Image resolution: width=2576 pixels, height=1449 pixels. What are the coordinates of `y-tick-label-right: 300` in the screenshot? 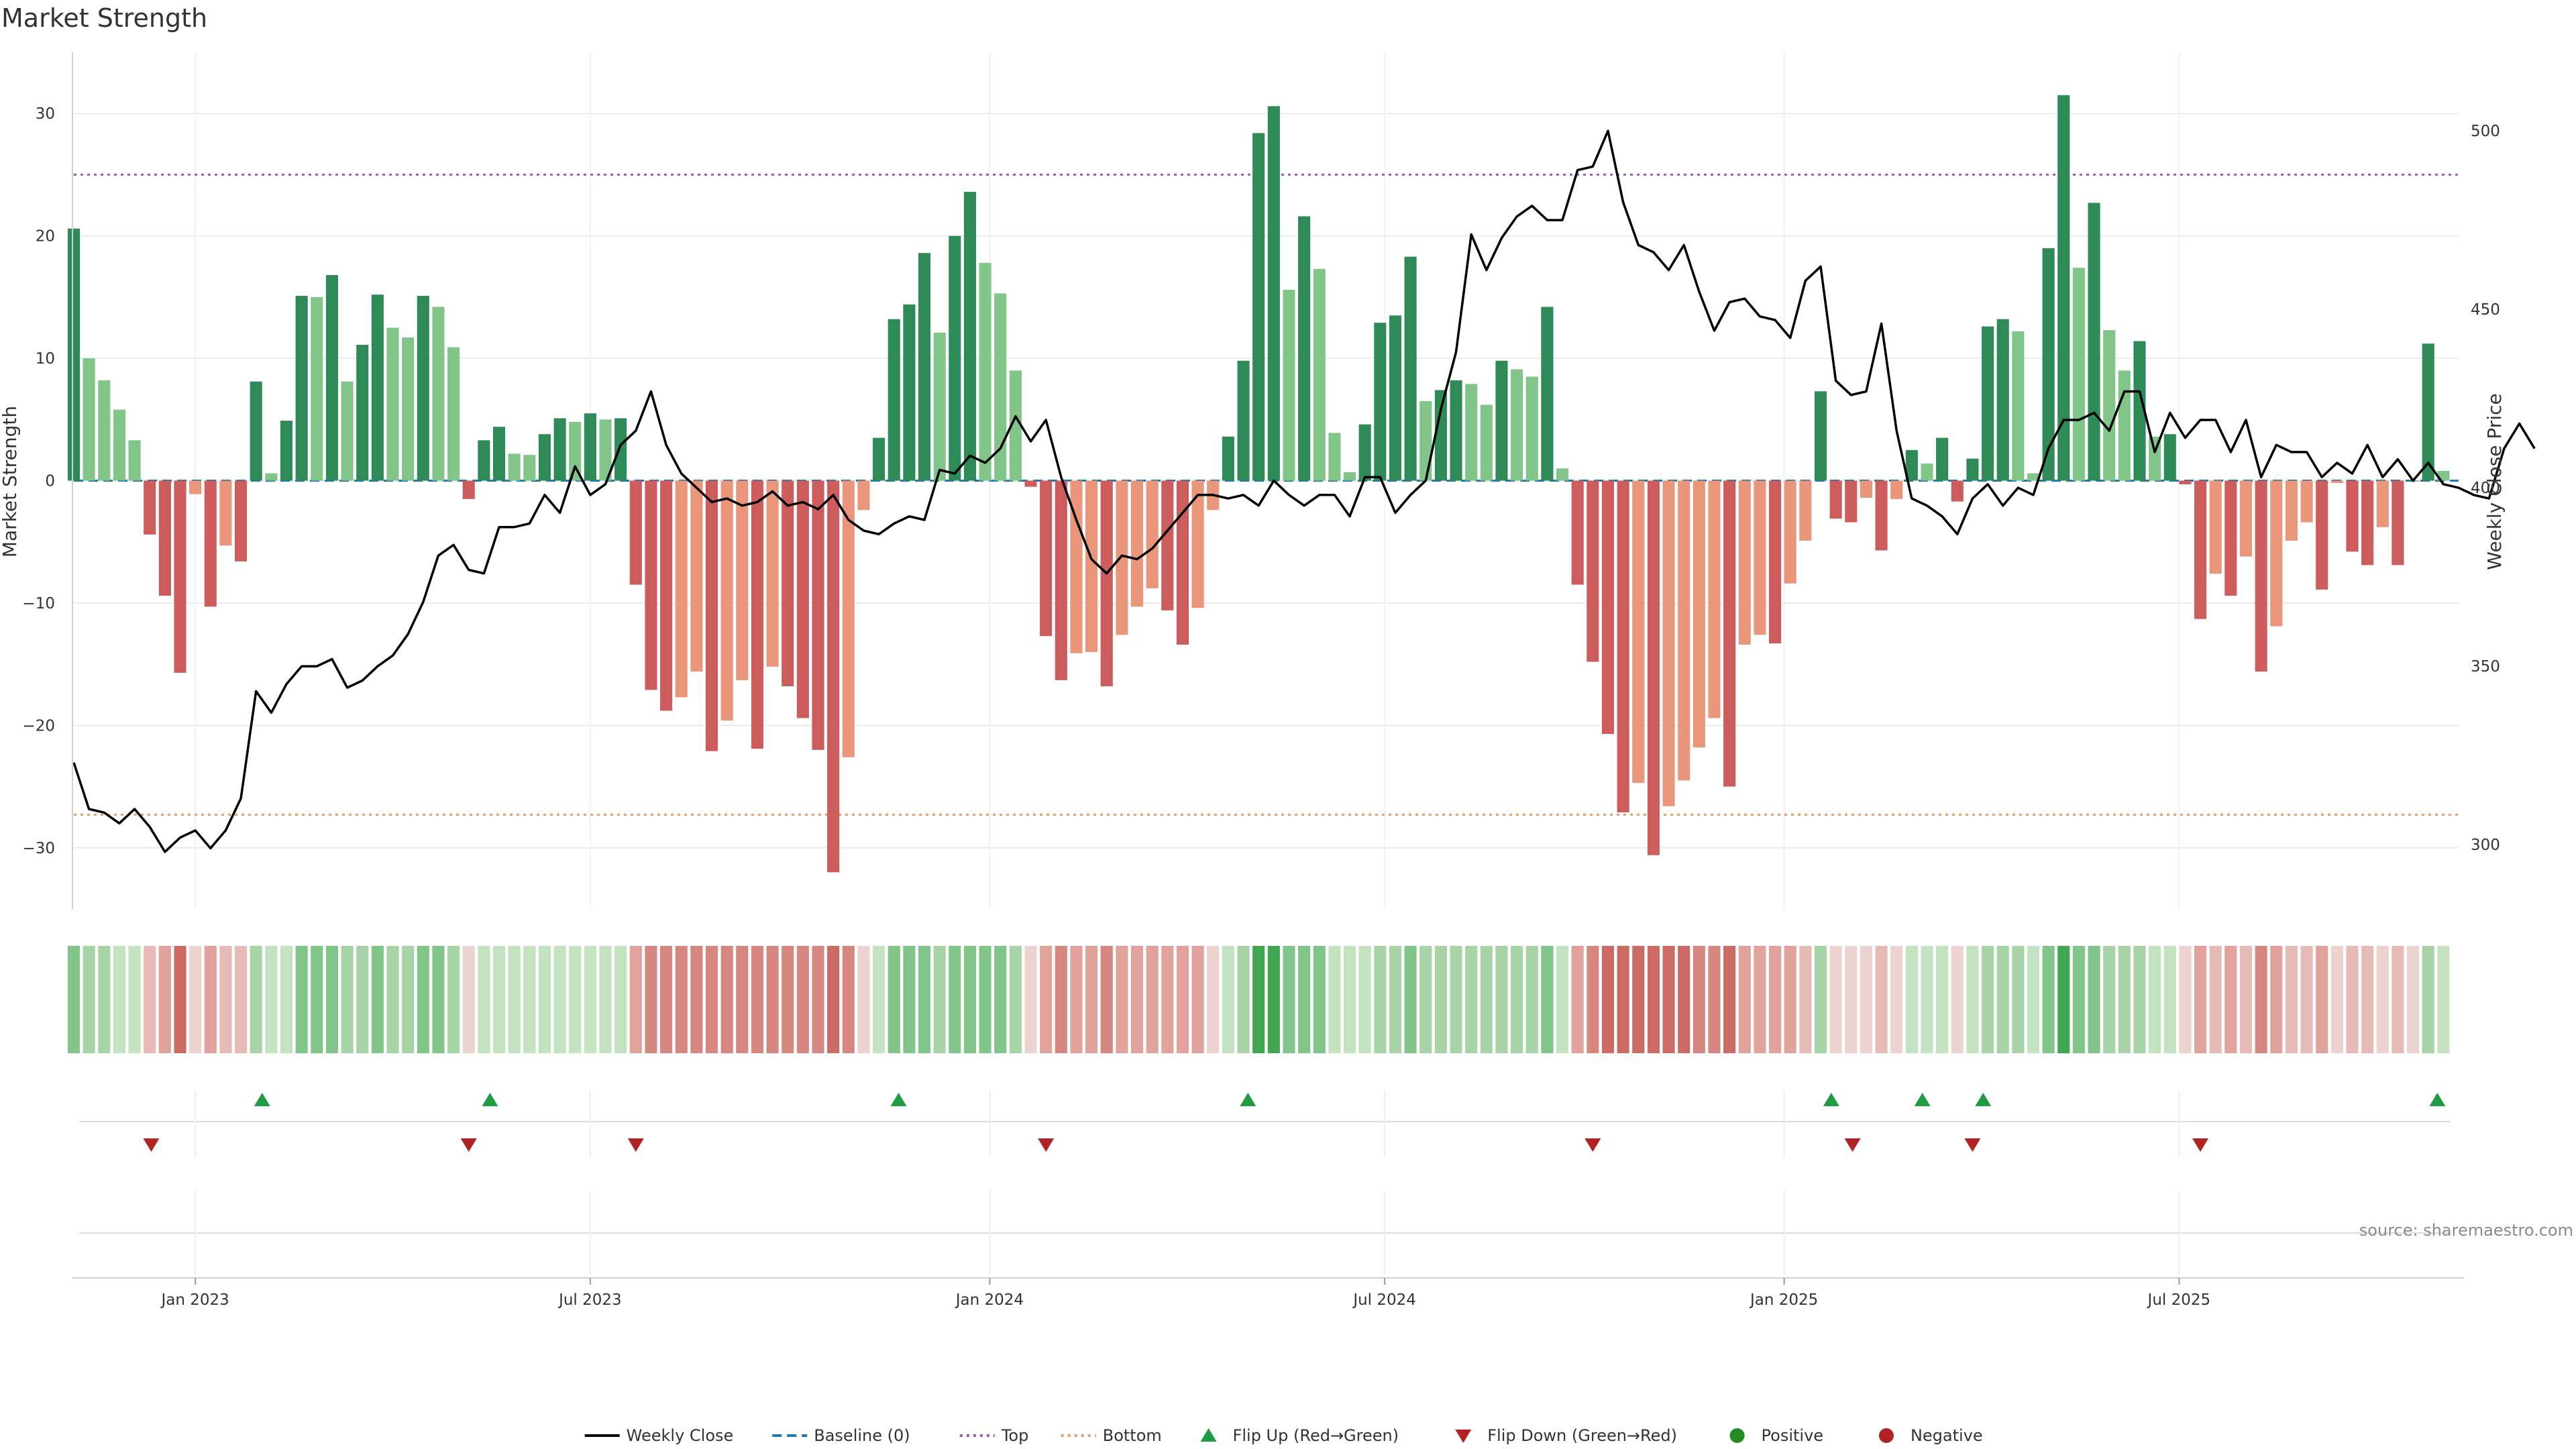 It's located at (2485, 845).